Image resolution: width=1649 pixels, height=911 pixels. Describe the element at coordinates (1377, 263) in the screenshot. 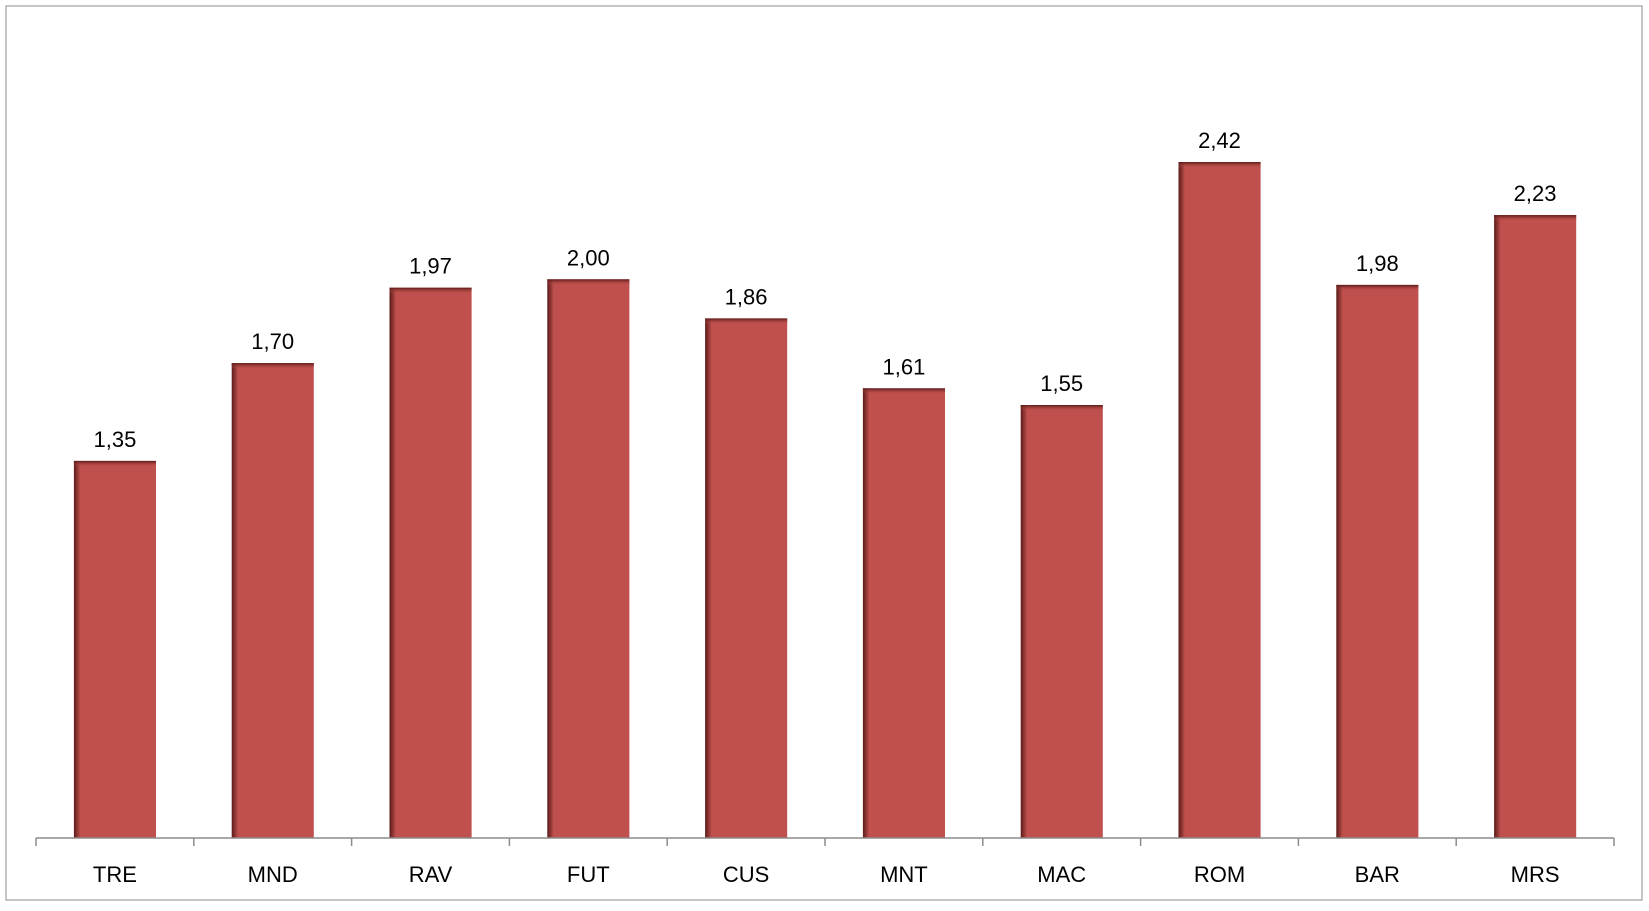

I see `value-label-bar: 1,98` at that location.